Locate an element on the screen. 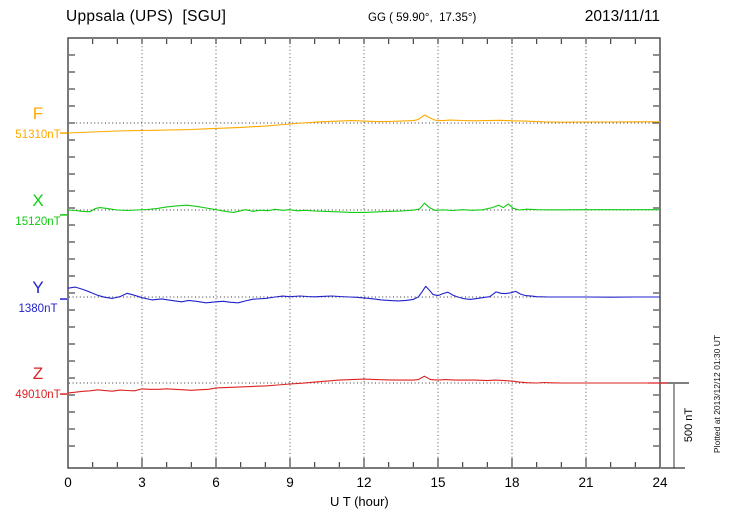 The height and width of the screenshot is (520, 730). x-tick-label-0: 0 is located at coordinates (68, 482).